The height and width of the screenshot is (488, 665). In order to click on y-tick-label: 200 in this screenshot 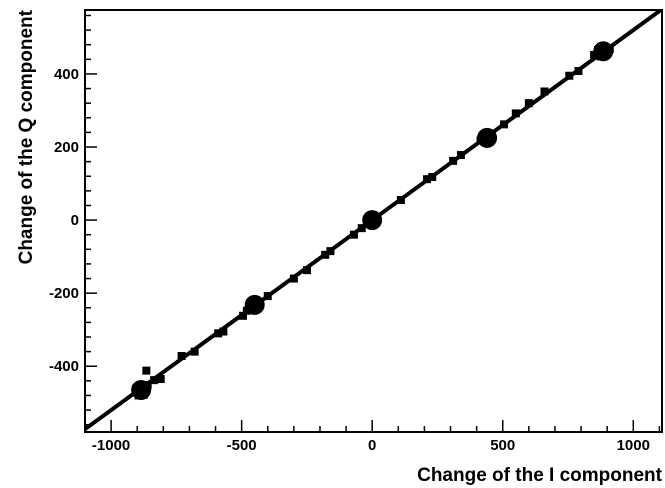, I will do `click(66, 147)`.